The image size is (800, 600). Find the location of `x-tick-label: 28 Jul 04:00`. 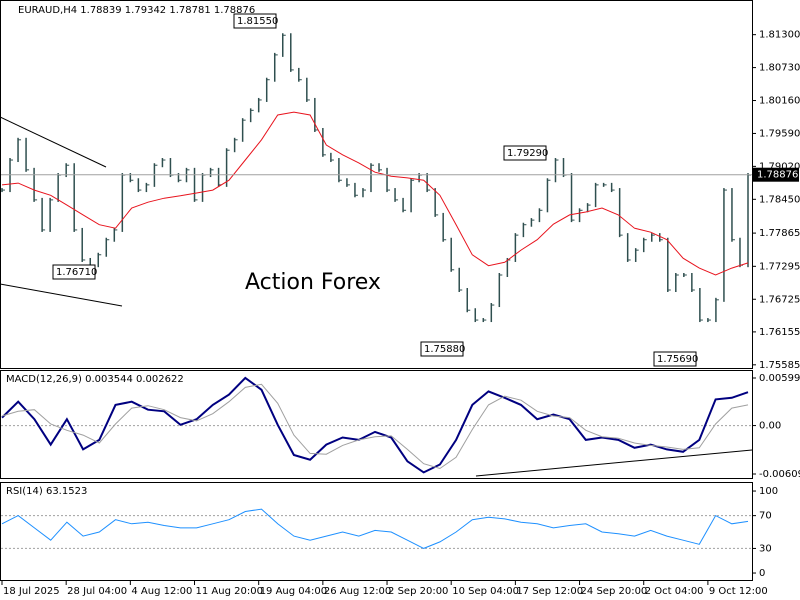

x-tick-label: 28 Jul 04:00 is located at coordinates (97, 591).